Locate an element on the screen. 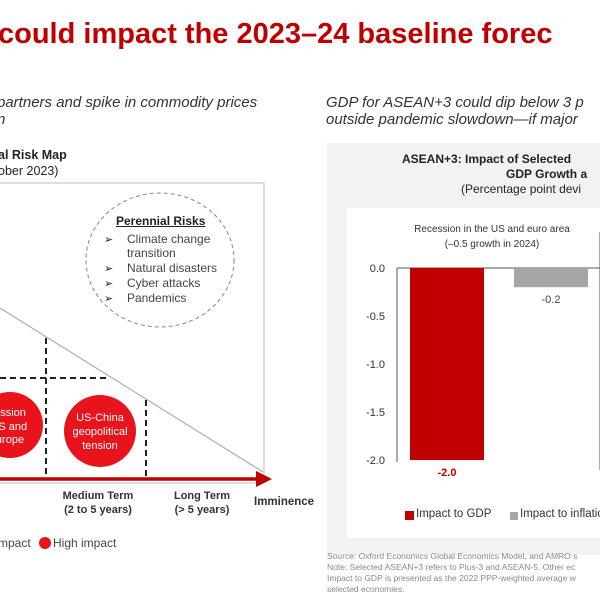 This screenshot has height=600, width=600. note-line: selected economies. is located at coordinates (366, 589).